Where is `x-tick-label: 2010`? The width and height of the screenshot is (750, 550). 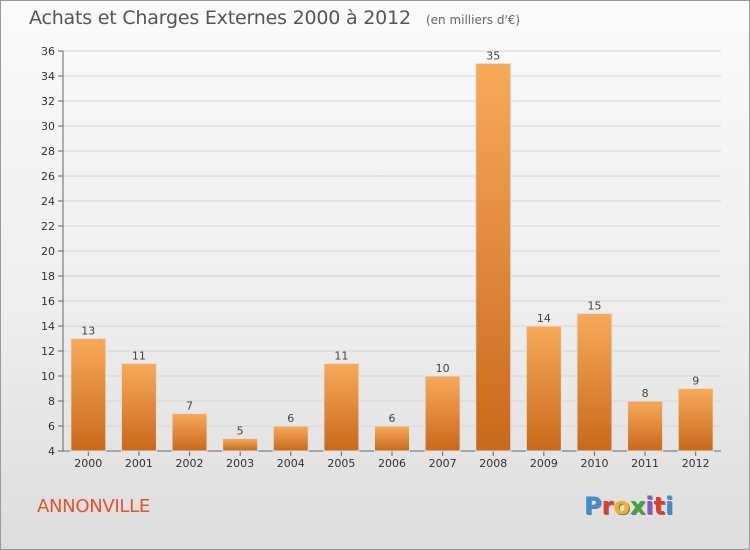
x-tick-label: 2010 is located at coordinates (594, 463).